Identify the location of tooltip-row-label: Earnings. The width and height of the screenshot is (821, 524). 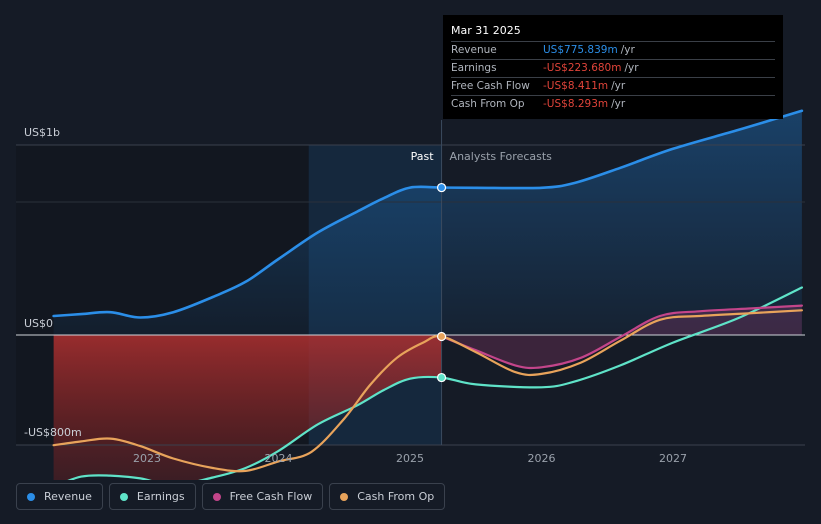
(474, 68).